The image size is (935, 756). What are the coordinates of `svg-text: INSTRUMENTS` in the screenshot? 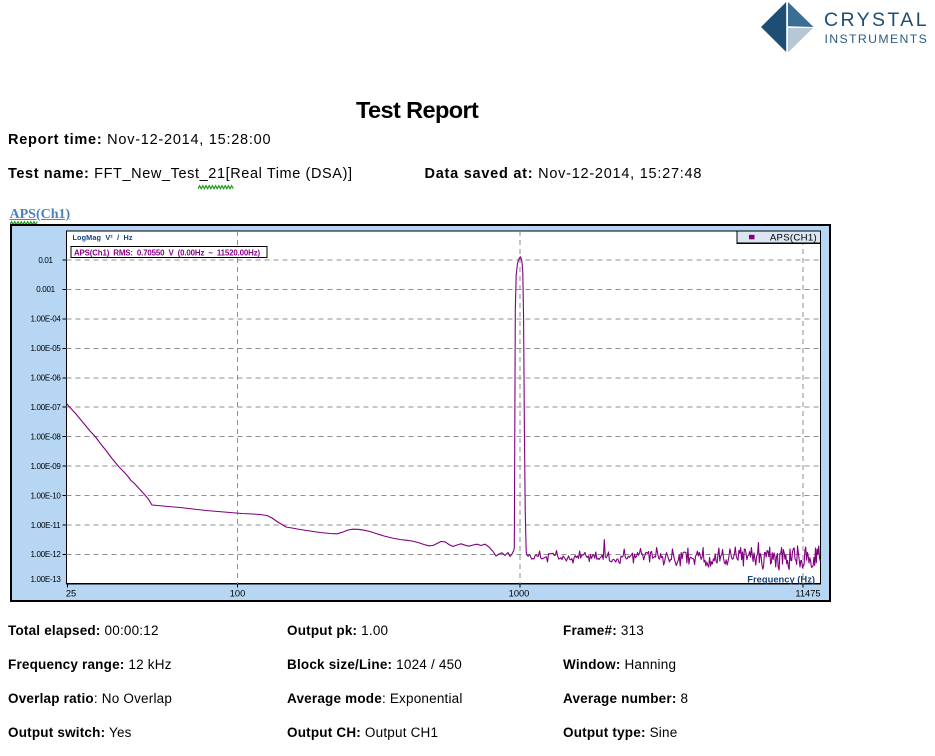 It's located at (877, 39).